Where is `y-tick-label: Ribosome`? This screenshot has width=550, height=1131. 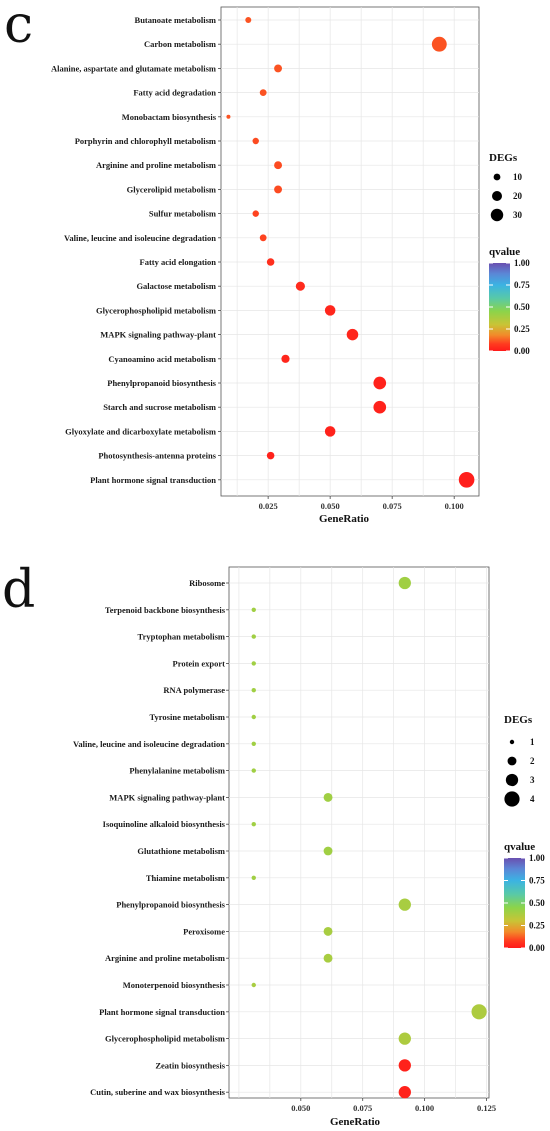
y-tick-label: Ribosome is located at coordinates (207, 583).